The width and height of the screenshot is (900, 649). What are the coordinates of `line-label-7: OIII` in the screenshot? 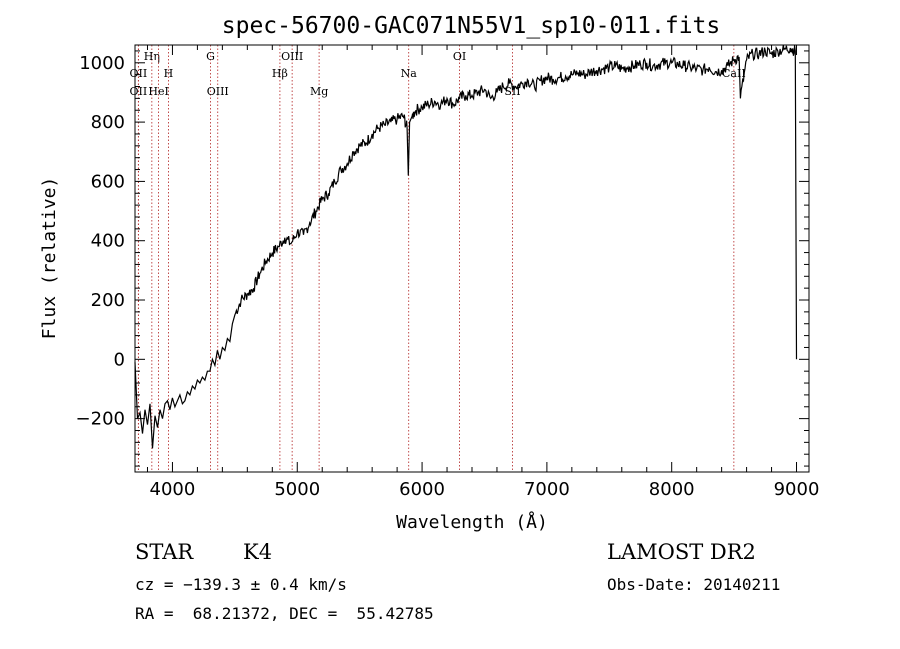 It's located at (292, 56).